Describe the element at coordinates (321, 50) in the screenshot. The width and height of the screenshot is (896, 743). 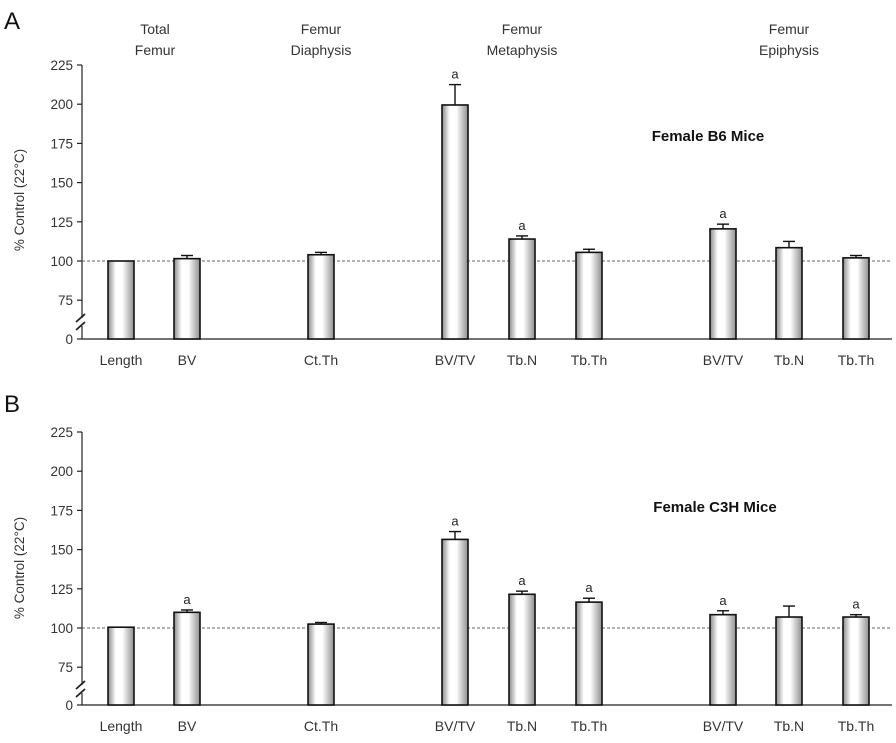
I see `group-label: Diaphysis` at that location.